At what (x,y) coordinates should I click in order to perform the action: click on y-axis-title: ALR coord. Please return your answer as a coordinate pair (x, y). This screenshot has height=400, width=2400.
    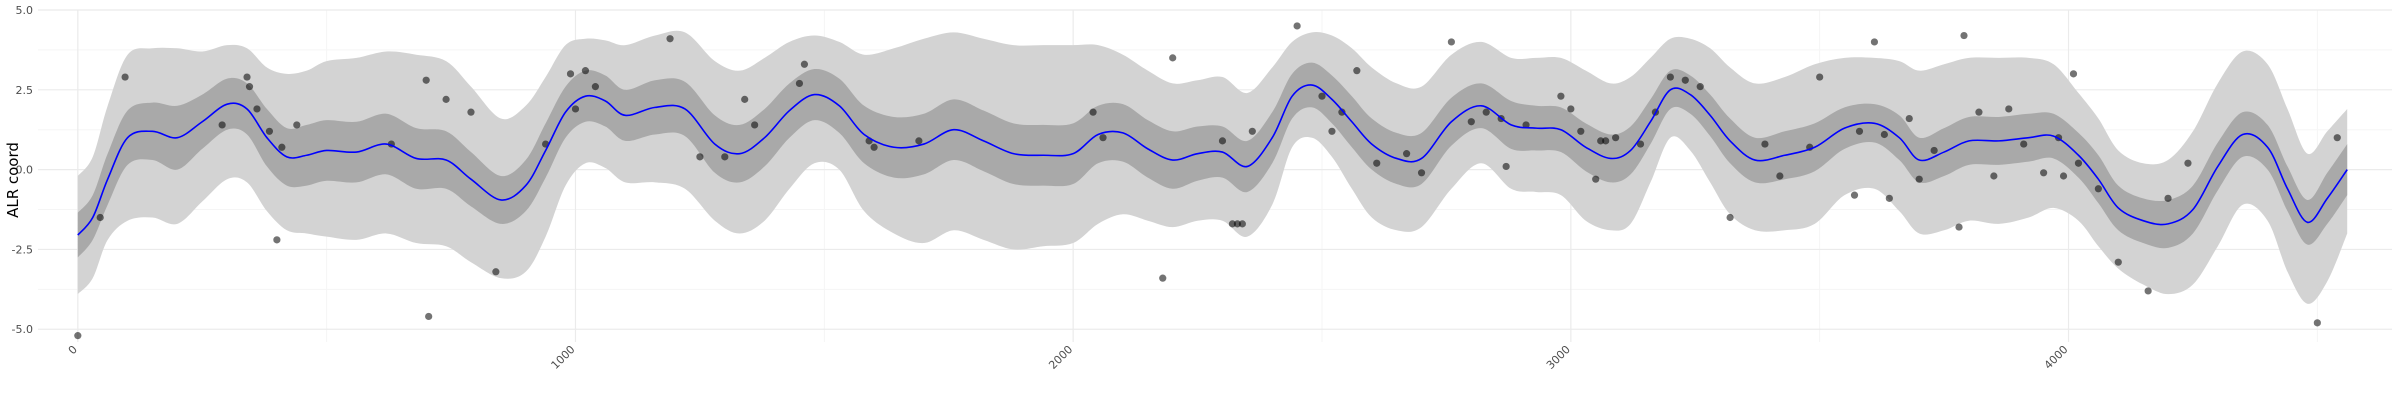
    Looking at the image, I should click on (13, 180).